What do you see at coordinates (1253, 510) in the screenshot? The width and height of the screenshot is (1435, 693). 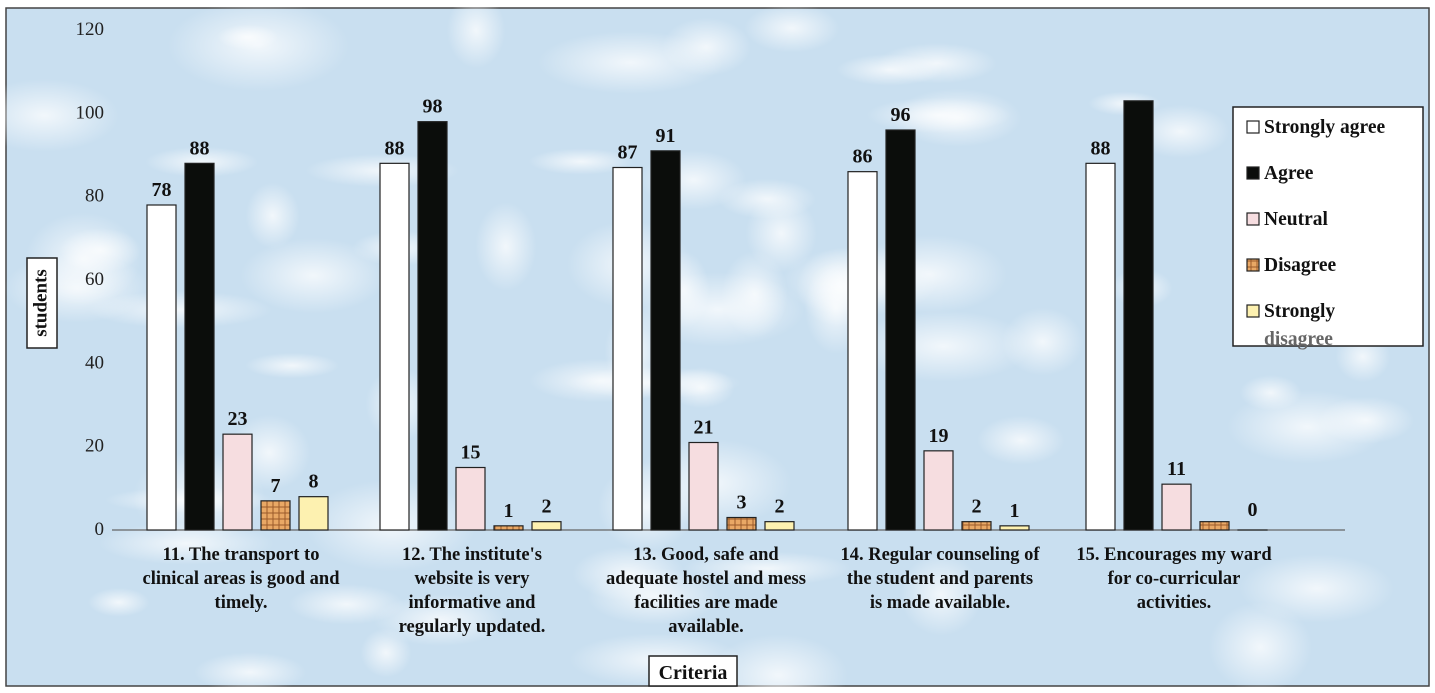 I see `data-label: 0` at bounding box center [1253, 510].